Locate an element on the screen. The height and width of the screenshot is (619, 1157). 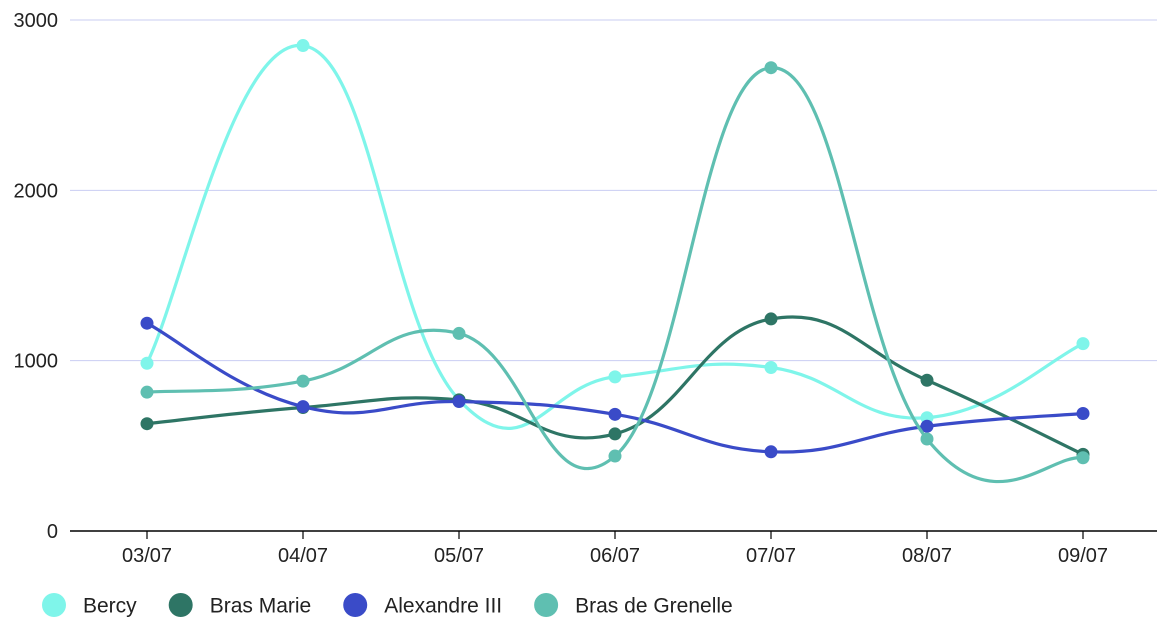
legend-item-bras-de-grenelle: Bras de Grenelle is located at coordinates (633, 605).